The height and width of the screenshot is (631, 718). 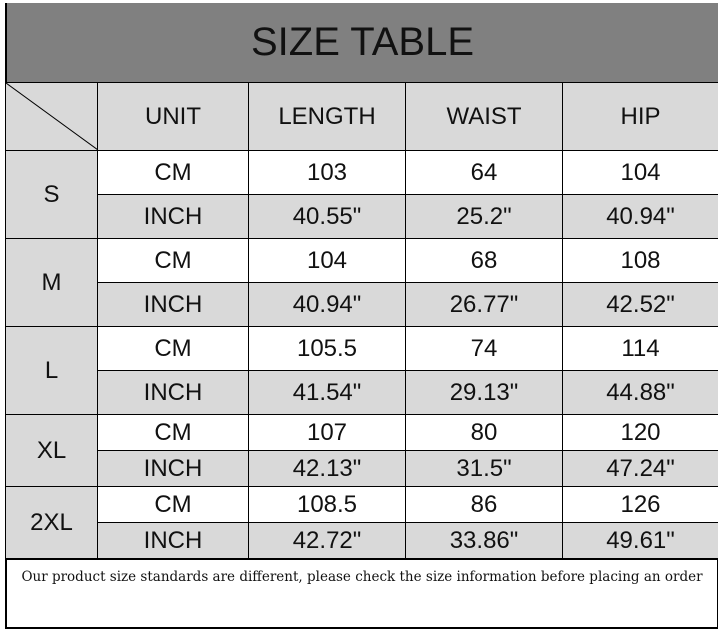 I want to click on table-row-xl-cm: XL CM 107 80 120, so click(x=361, y=450).